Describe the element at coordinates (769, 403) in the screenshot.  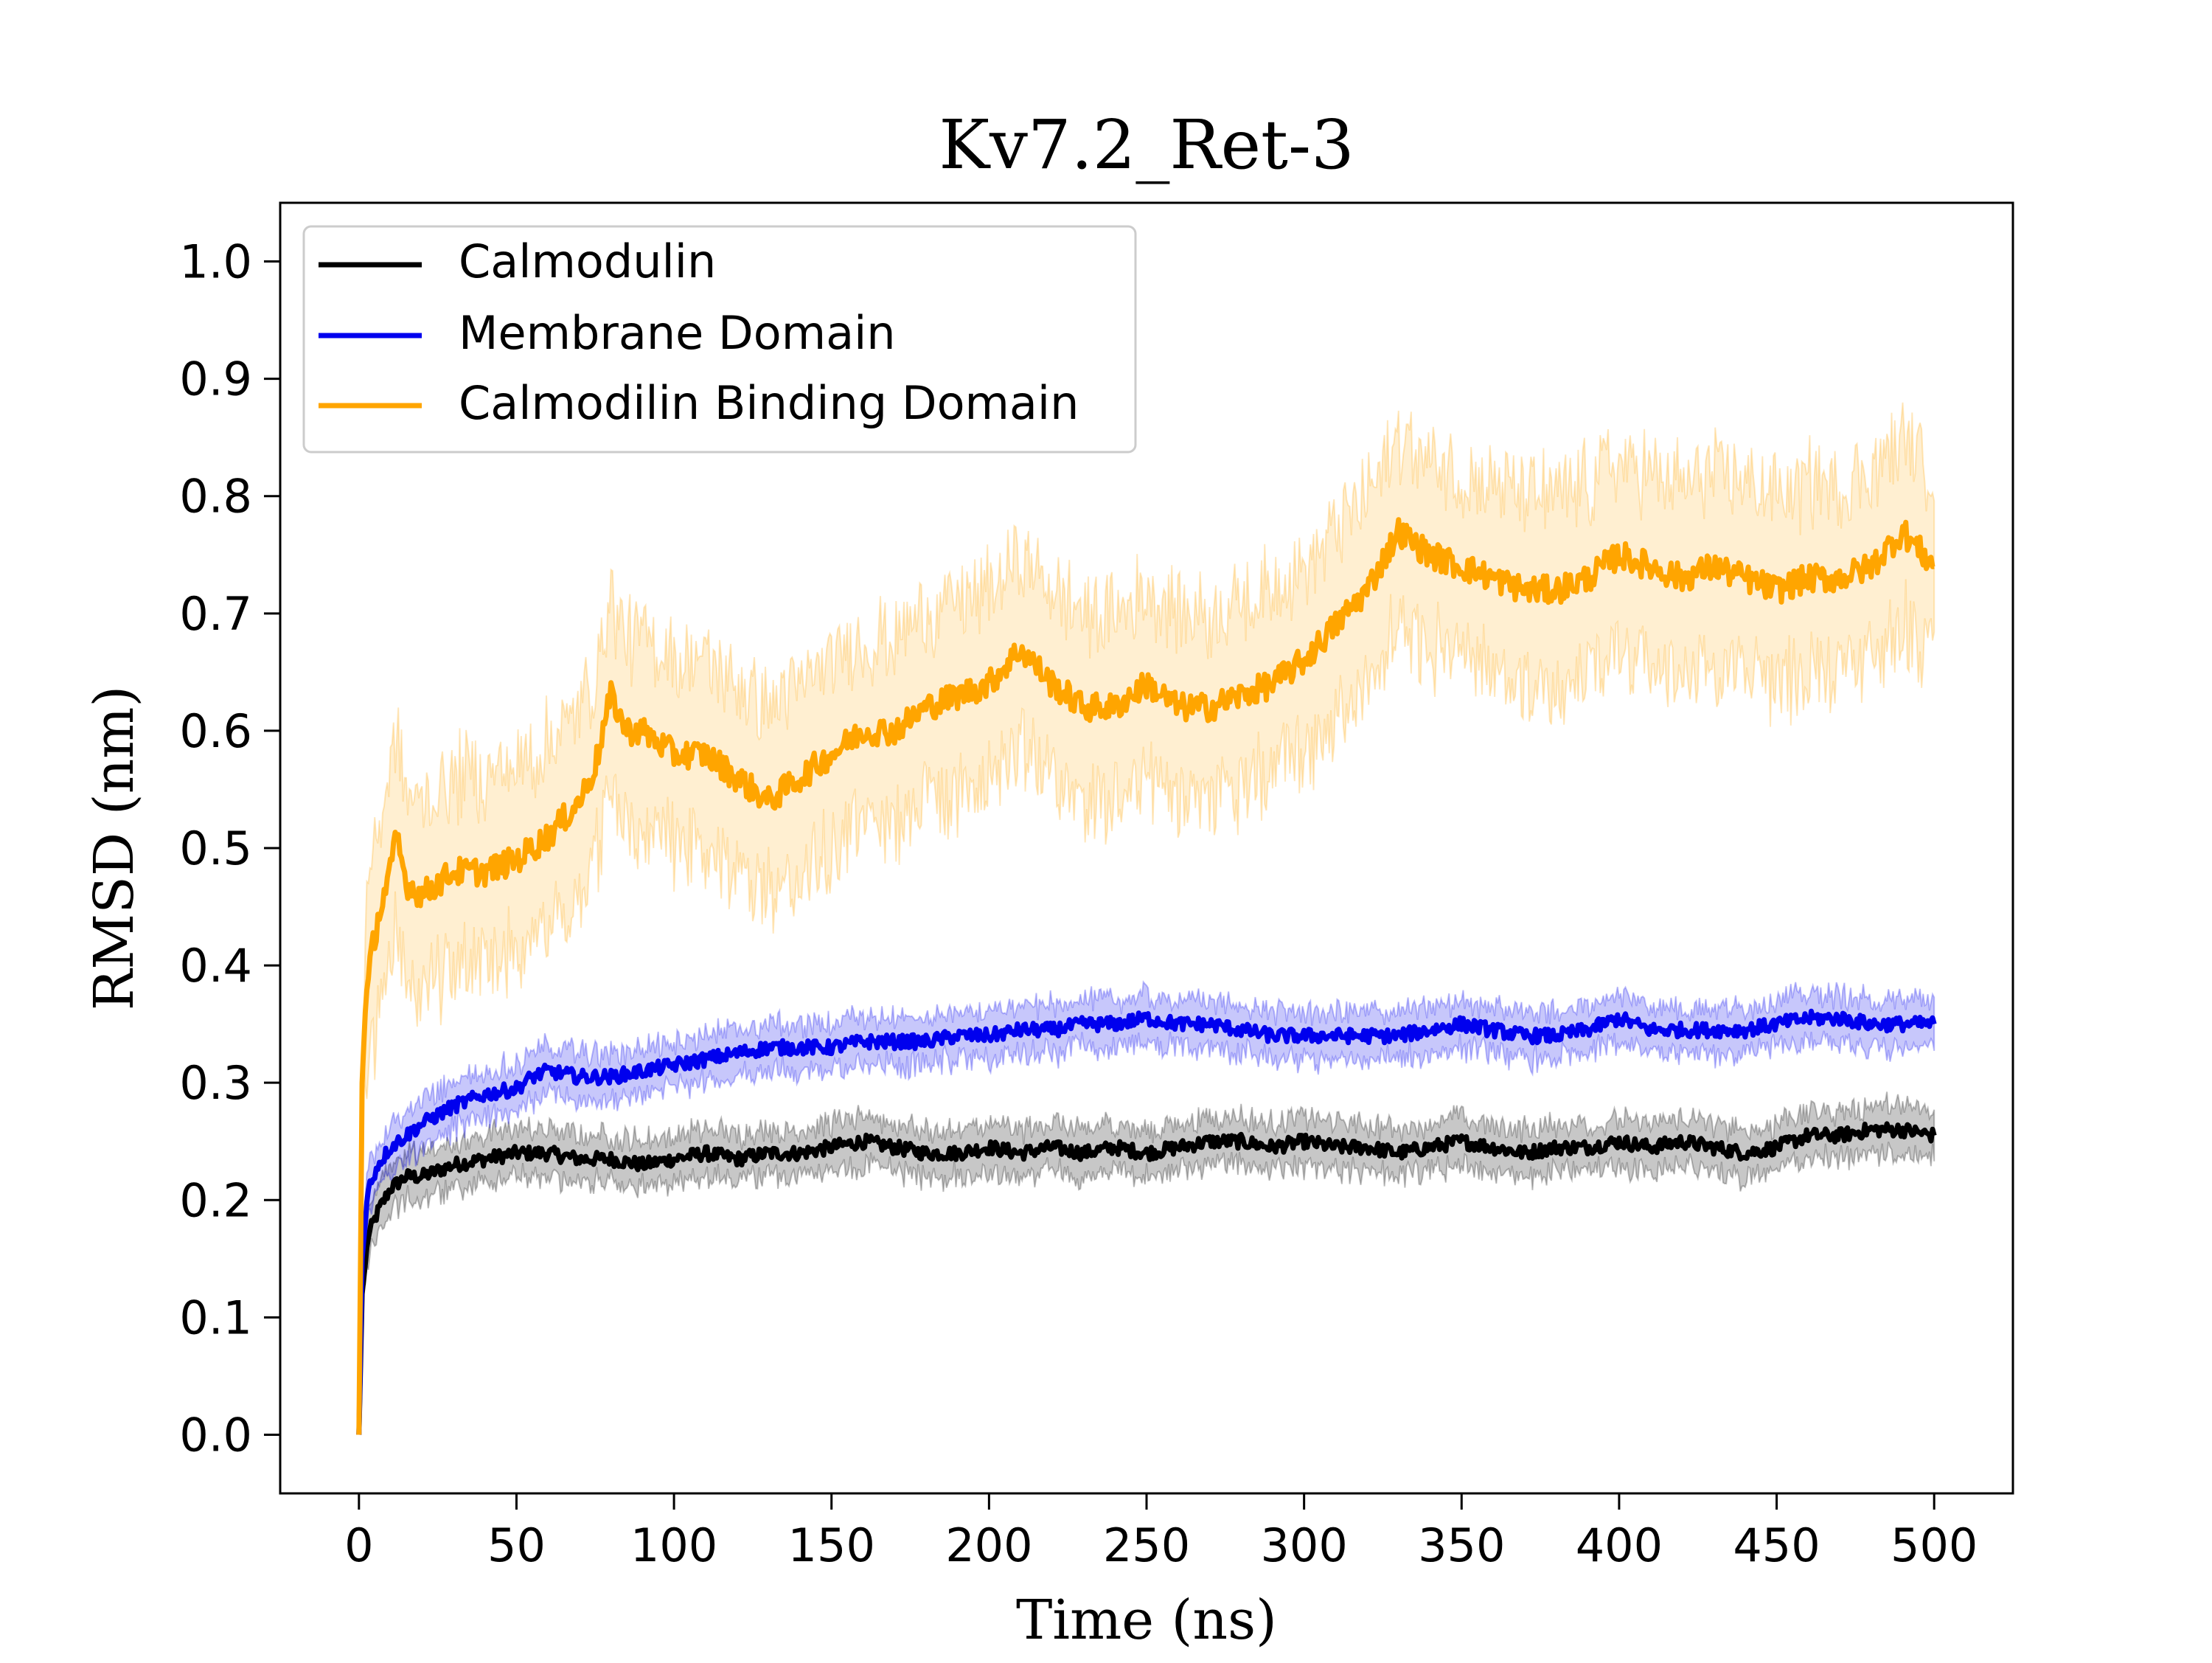
I see `legend-label-calmodilin-binding-domain: Calmodilin Binding Domain` at that location.